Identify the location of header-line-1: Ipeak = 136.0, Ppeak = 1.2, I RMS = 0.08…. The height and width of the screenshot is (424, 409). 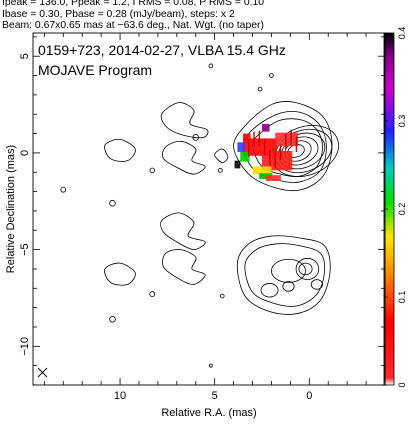
(133, 4).